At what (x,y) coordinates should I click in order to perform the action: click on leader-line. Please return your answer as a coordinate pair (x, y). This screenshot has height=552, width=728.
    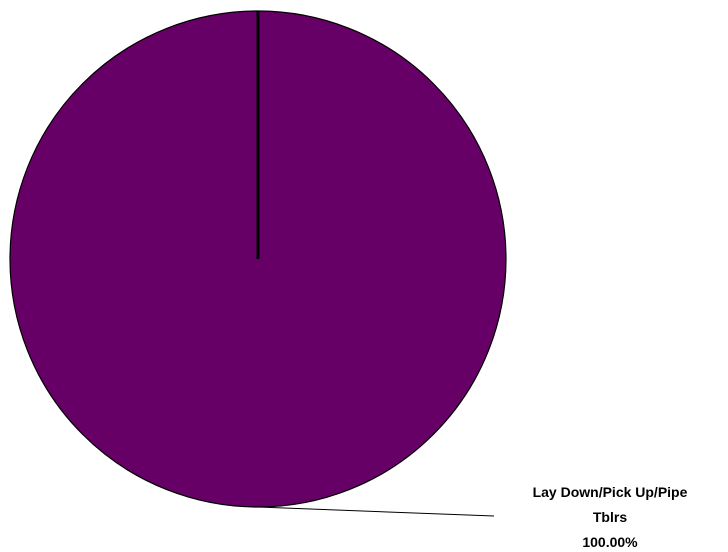
    Looking at the image, I should click on (376, 511).